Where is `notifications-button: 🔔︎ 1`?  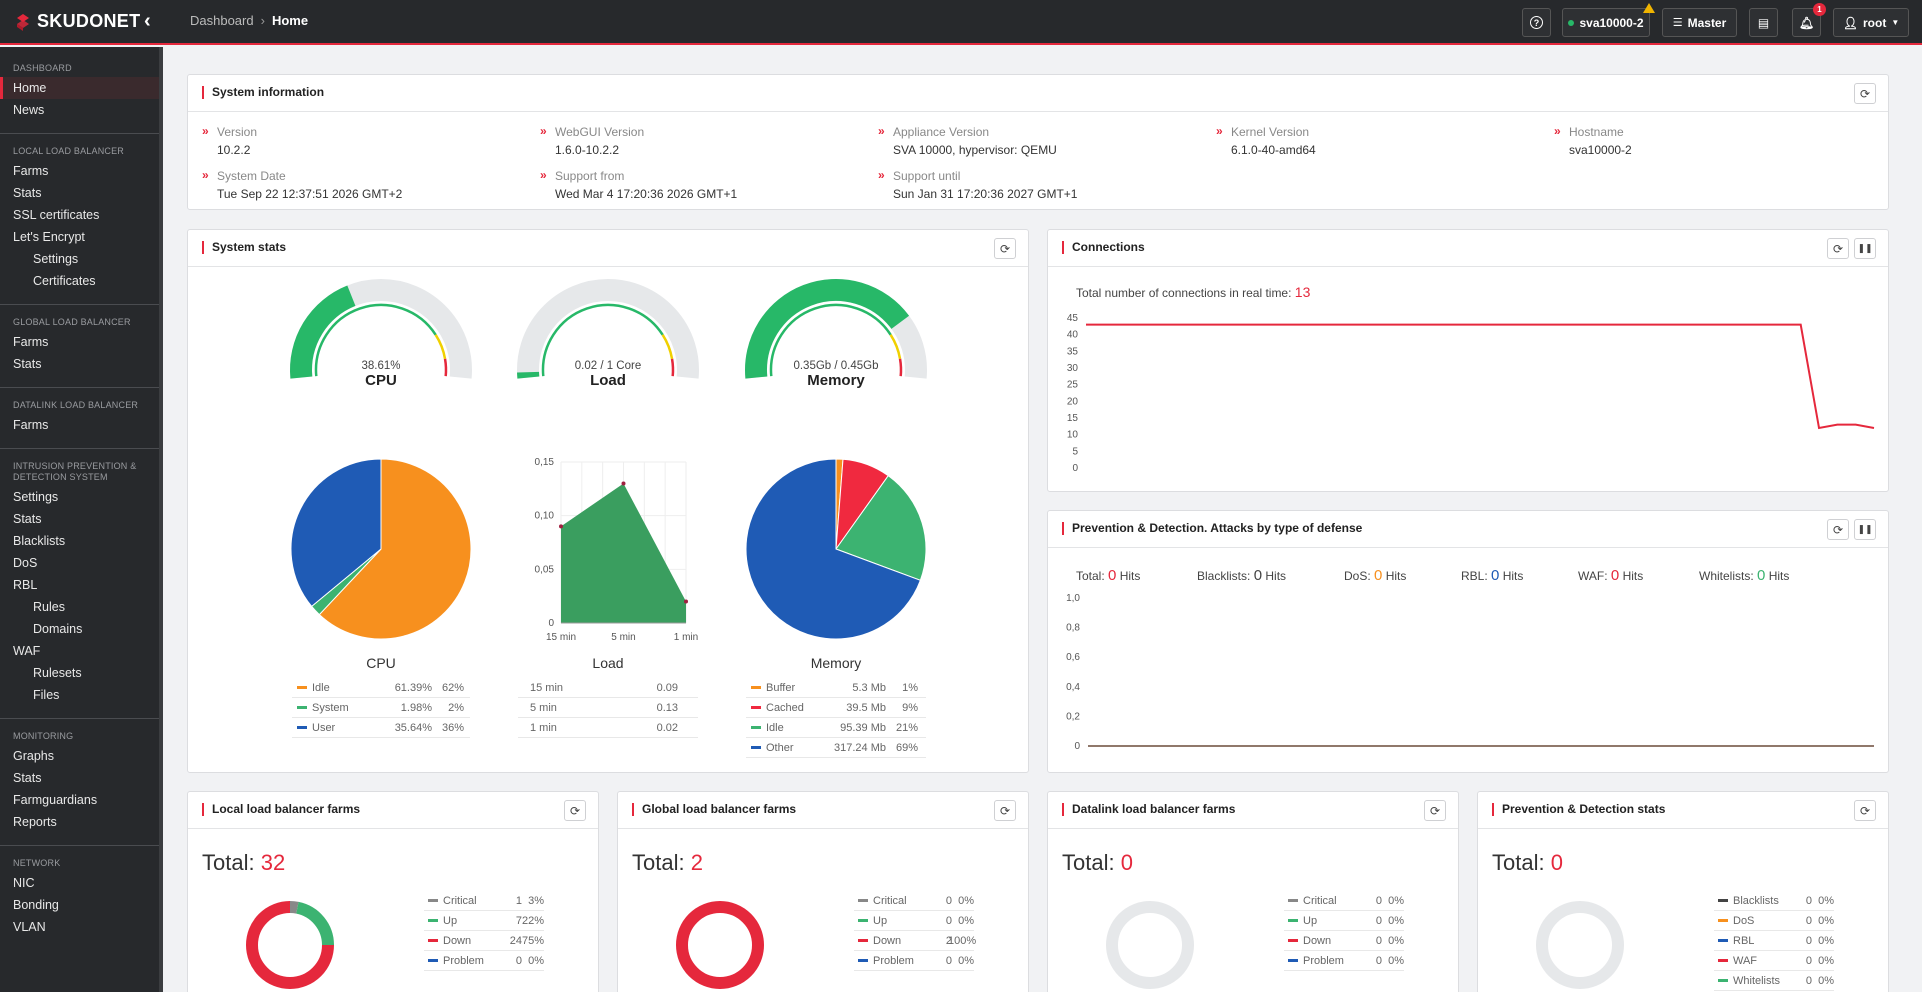 notifications-button: 🔔︎ 1 is located at coordinates (1809, 20).